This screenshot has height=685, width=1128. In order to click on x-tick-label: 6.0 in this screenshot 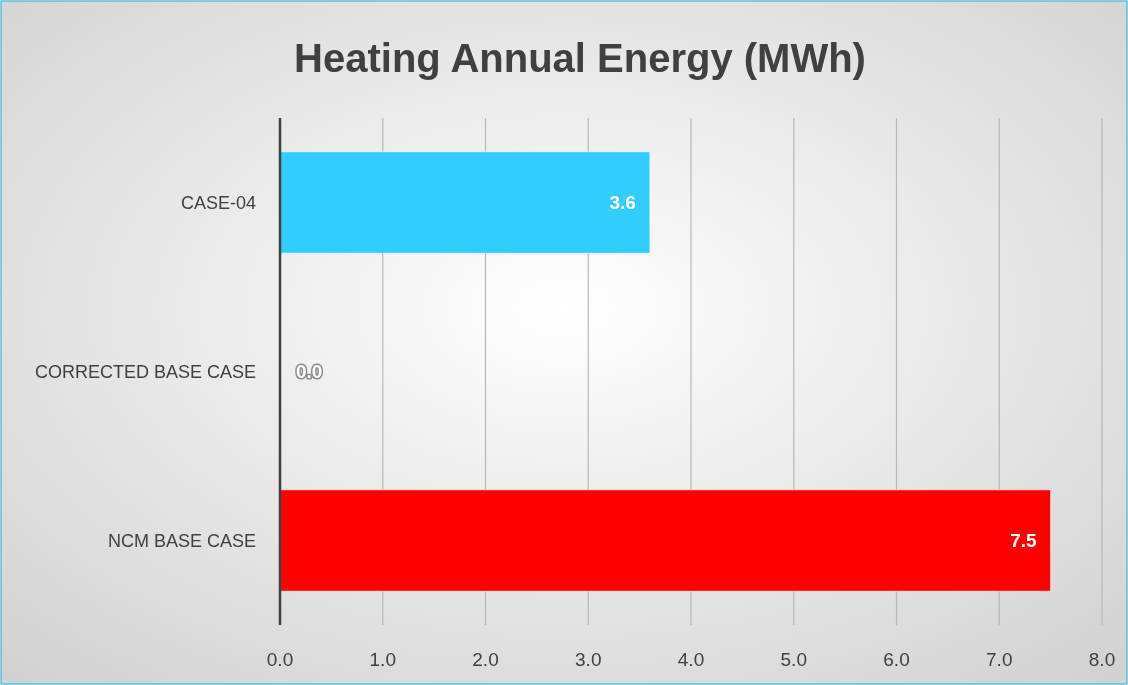, I will do `click(896, 659)`.